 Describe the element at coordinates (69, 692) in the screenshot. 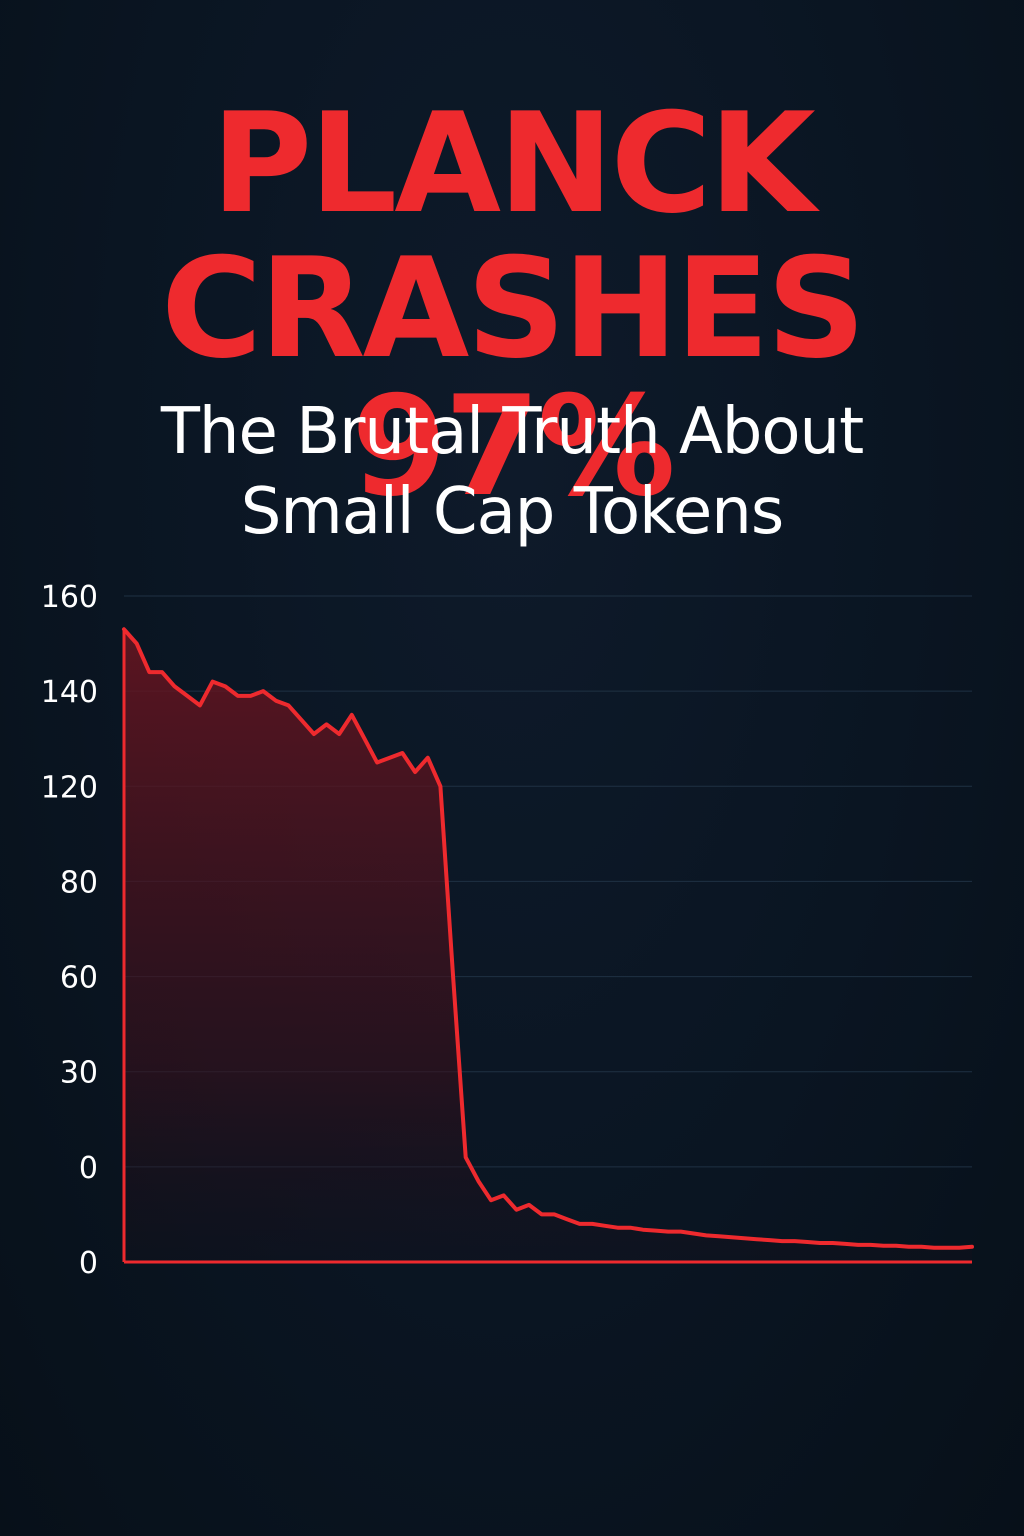

I see `y-tick-label: 140` at that location.